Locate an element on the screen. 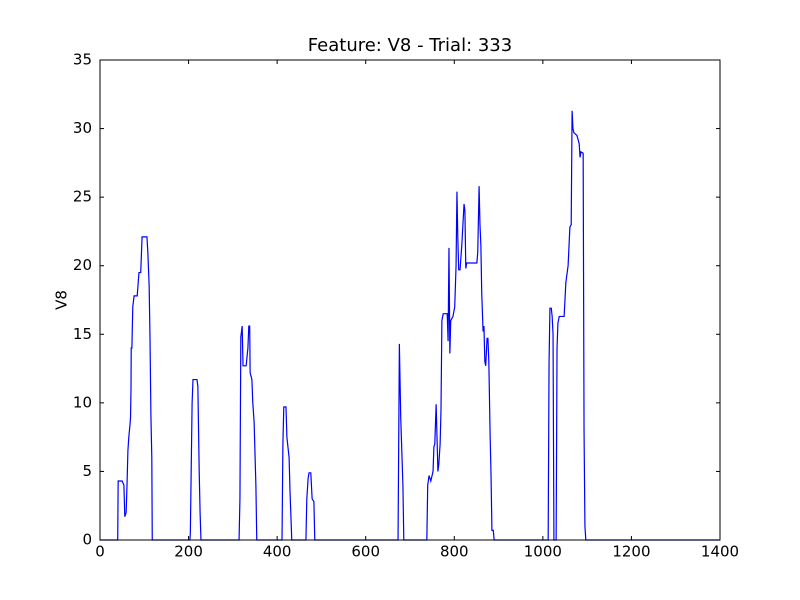 The width and height of the screenshot is (800, 600). x-tick-label: 0 is located at coordinates (100, 552).